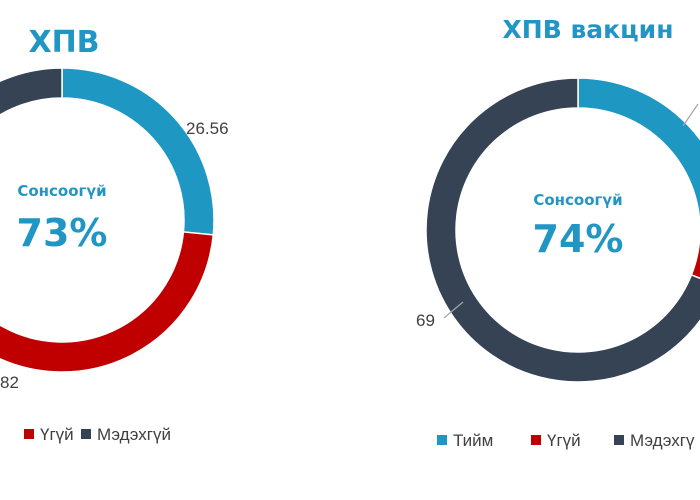 The width and height of the screenshot is (700, 500). I want to click on data-label: 26.56, so click(207, 128).